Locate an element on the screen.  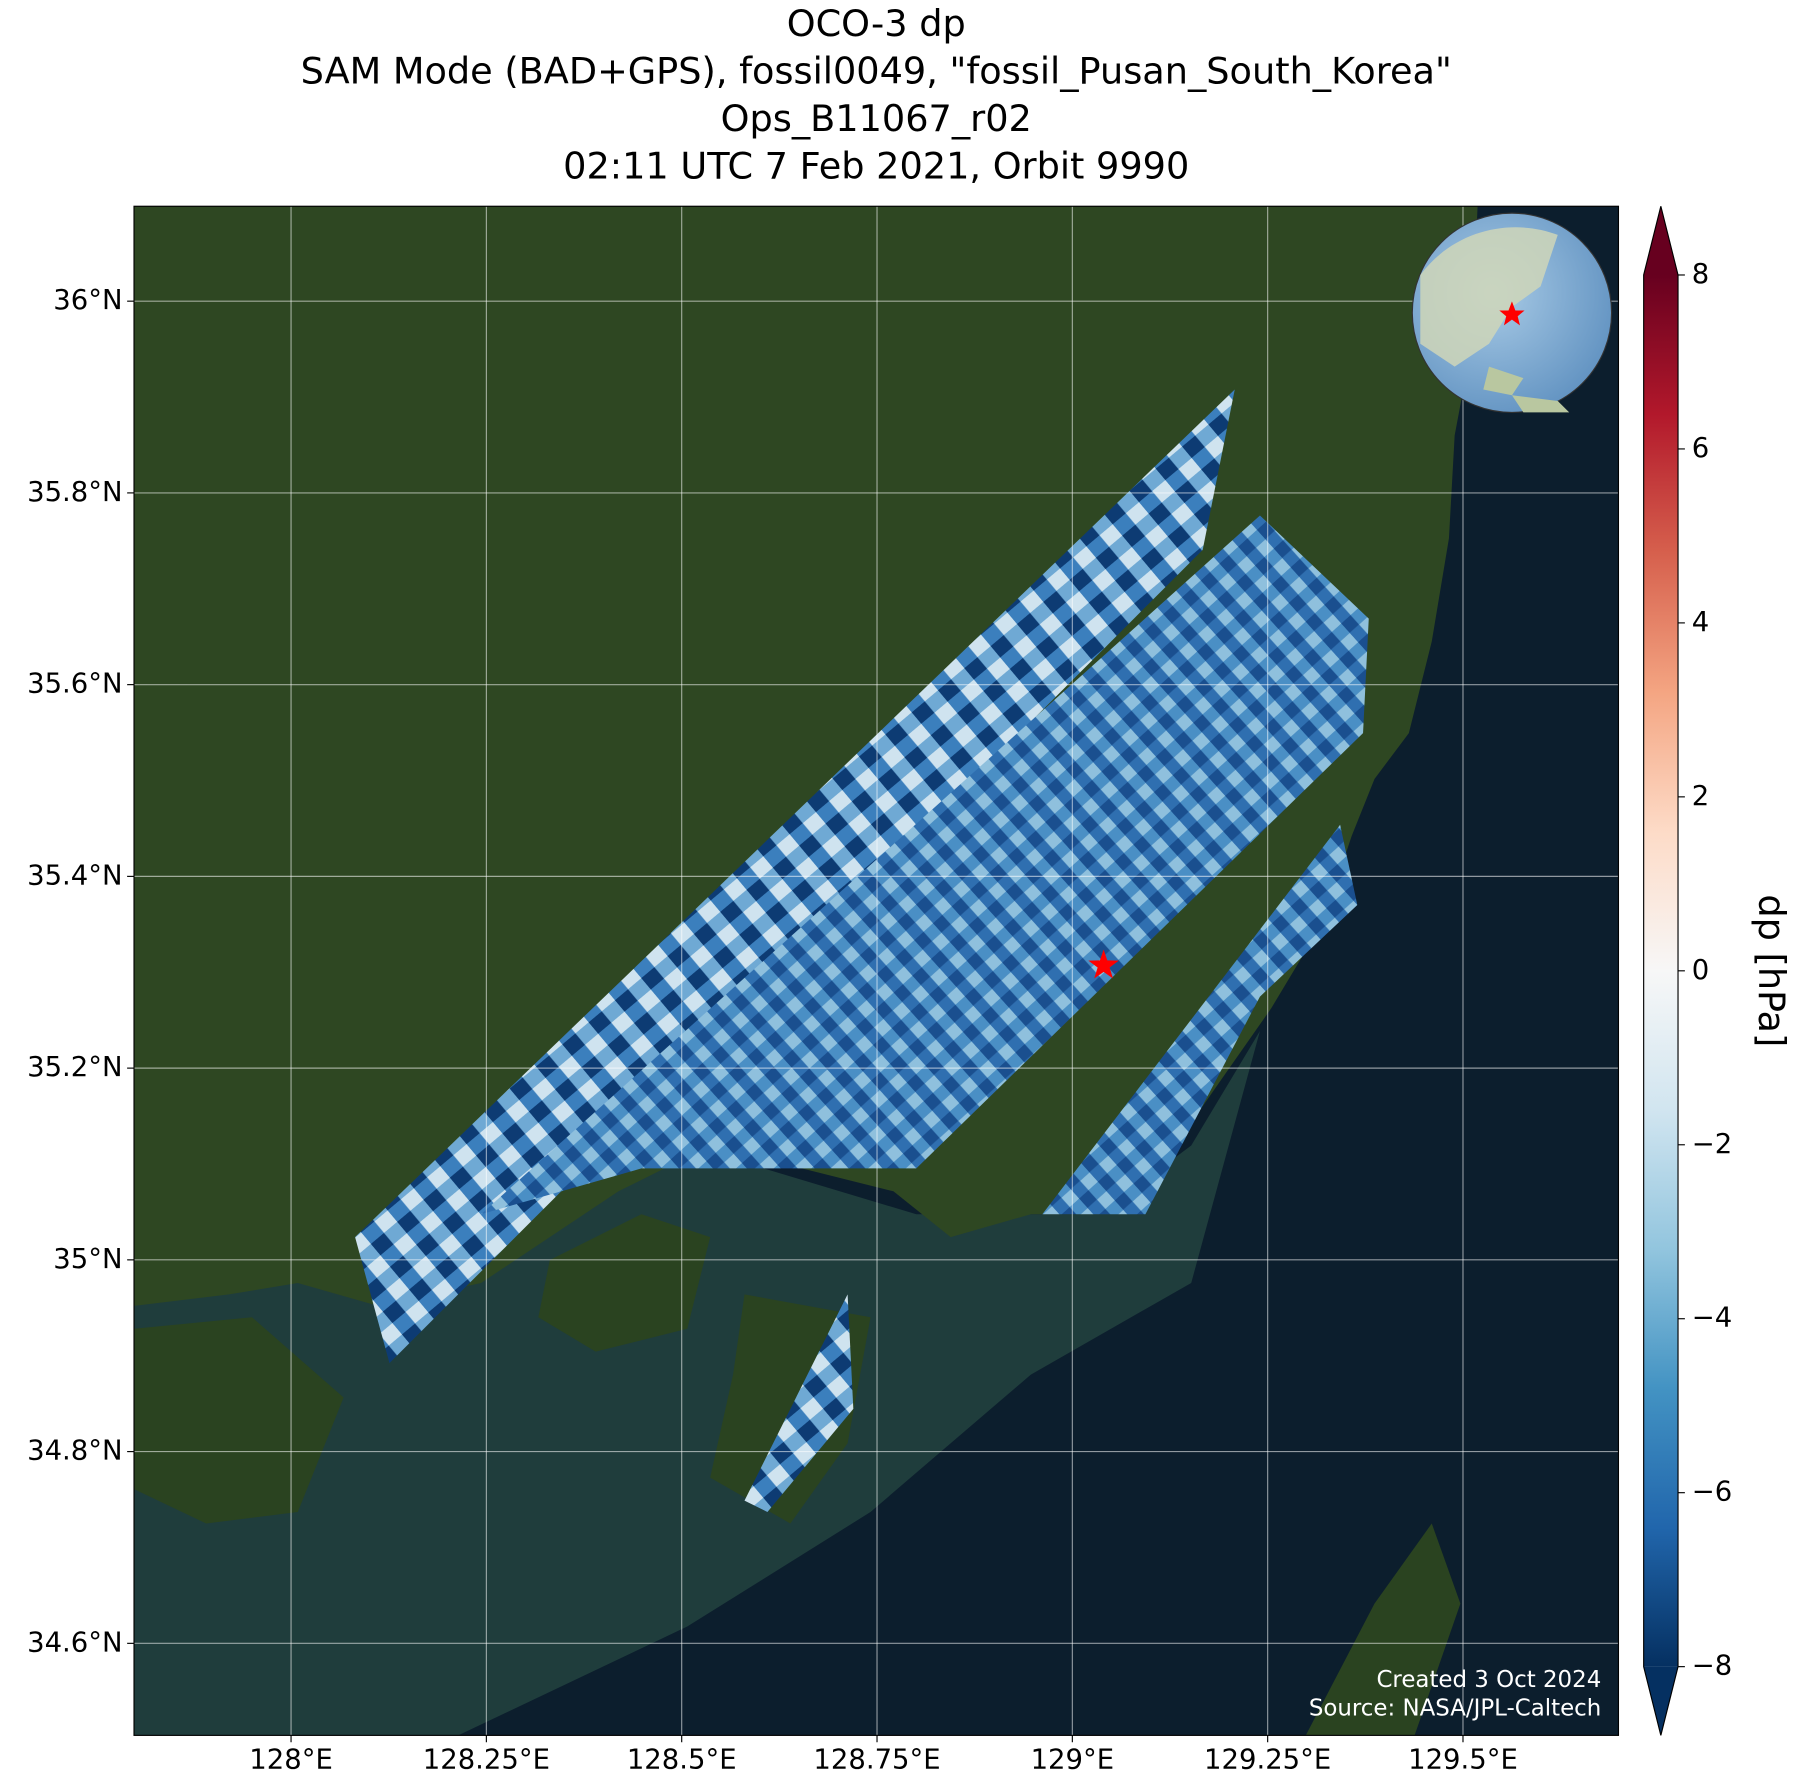
y-tick-label: 35.2°N is located at coordinates (74, 1067).